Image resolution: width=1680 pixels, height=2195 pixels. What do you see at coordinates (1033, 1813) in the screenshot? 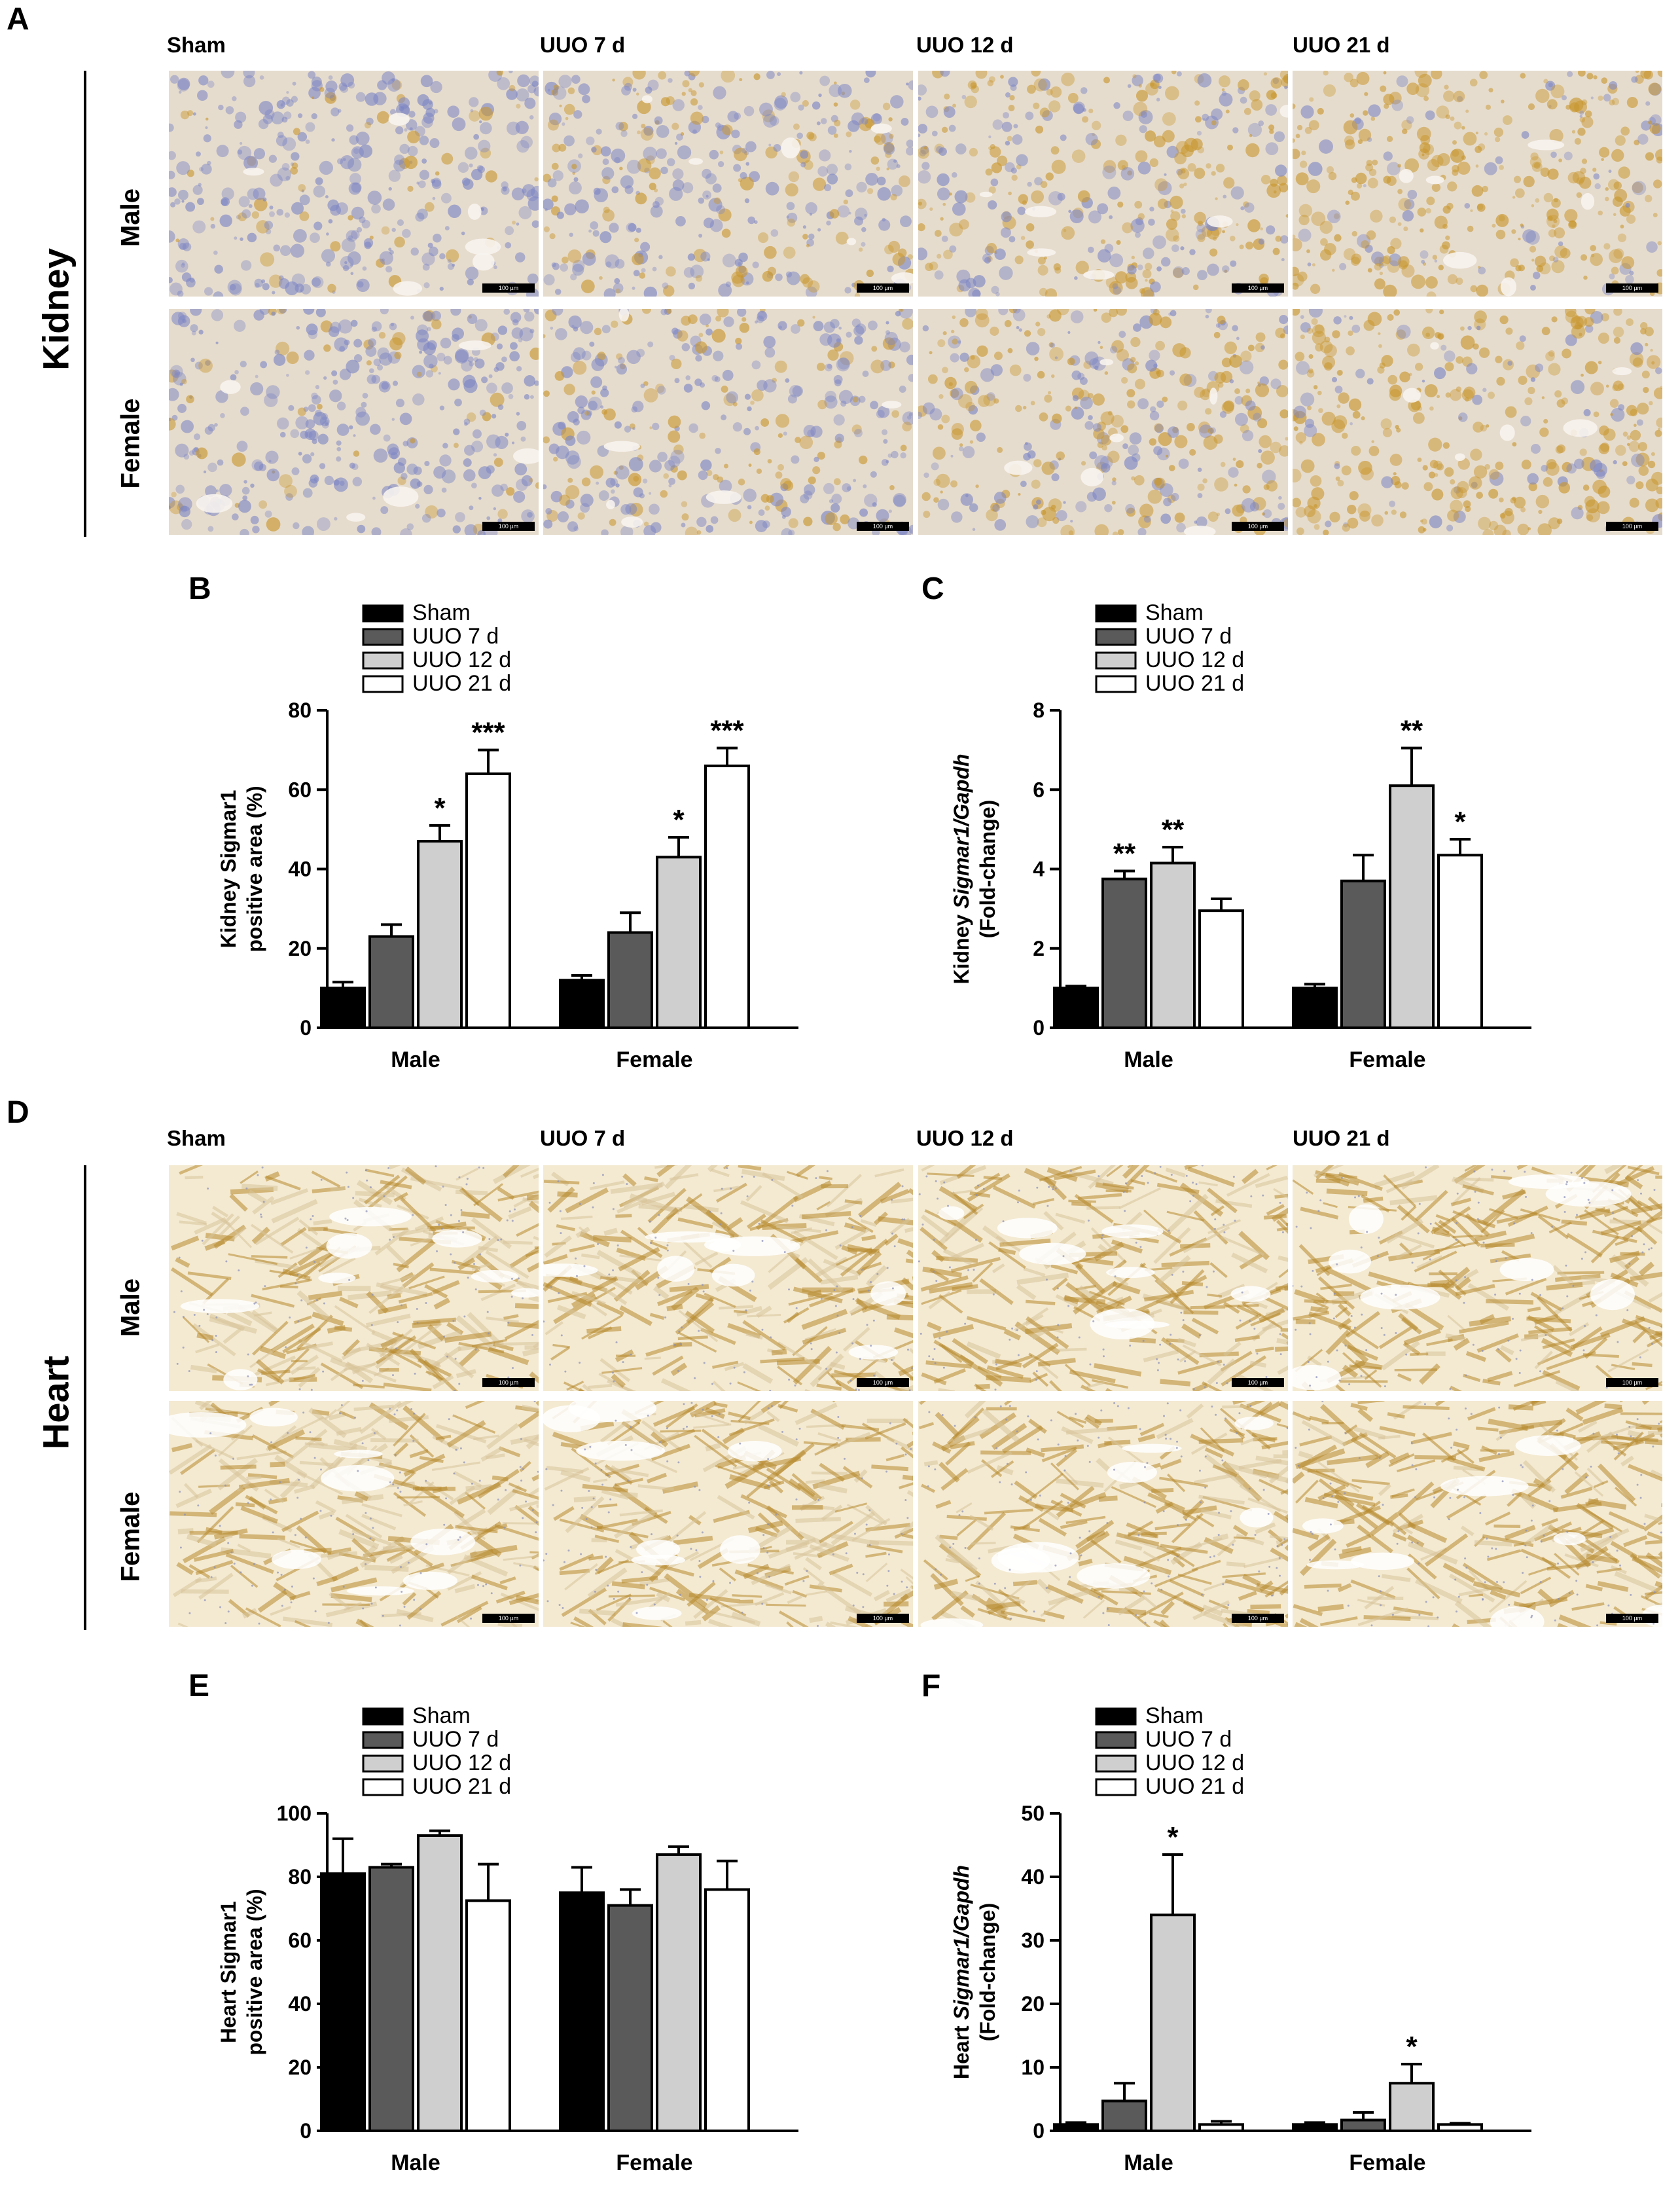
I see `y-tick-label: 50` at bounding box center [1033, 1813].